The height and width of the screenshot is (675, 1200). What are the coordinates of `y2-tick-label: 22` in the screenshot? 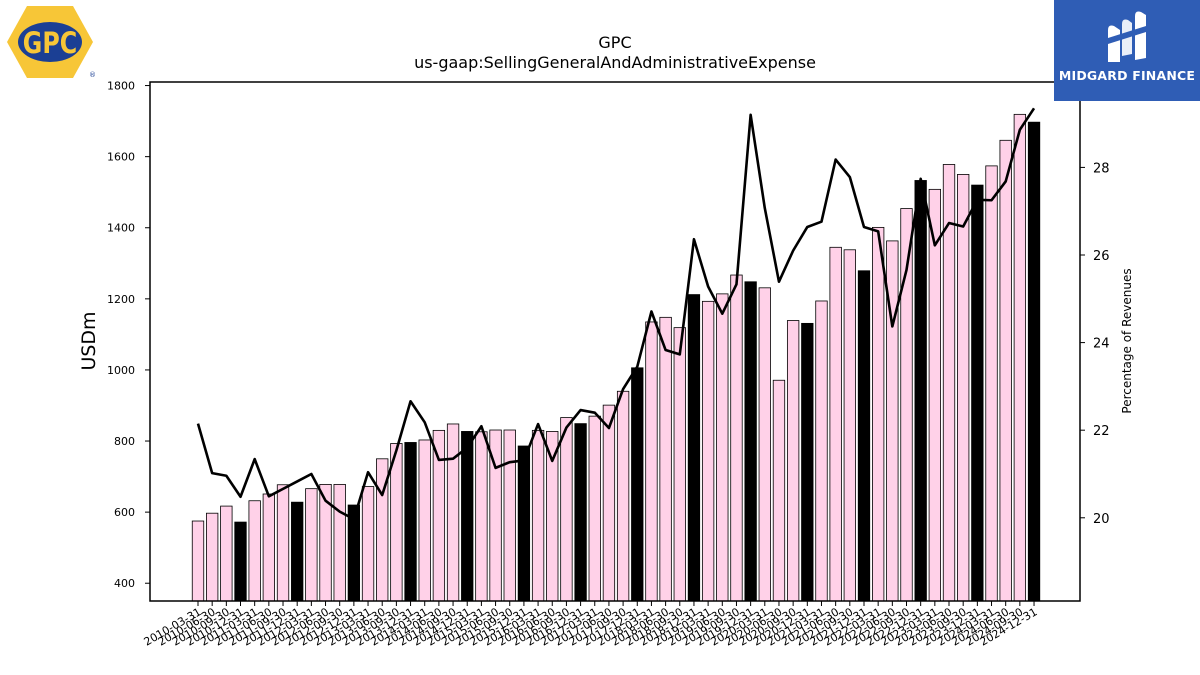 It's located at (1101, 431).